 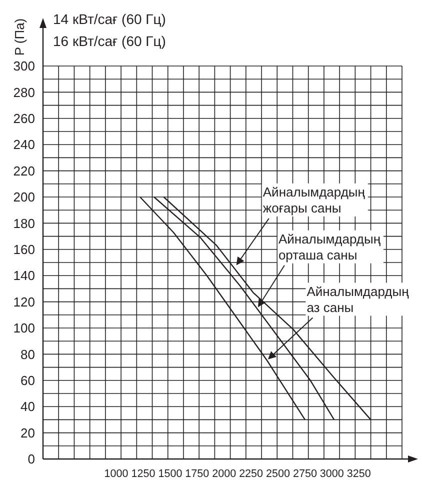 What do you see at coordinates (330, 246) in the screenshot?
I see `annotation: Айналымдардың орташа саны` at bounding box center [330, 246].